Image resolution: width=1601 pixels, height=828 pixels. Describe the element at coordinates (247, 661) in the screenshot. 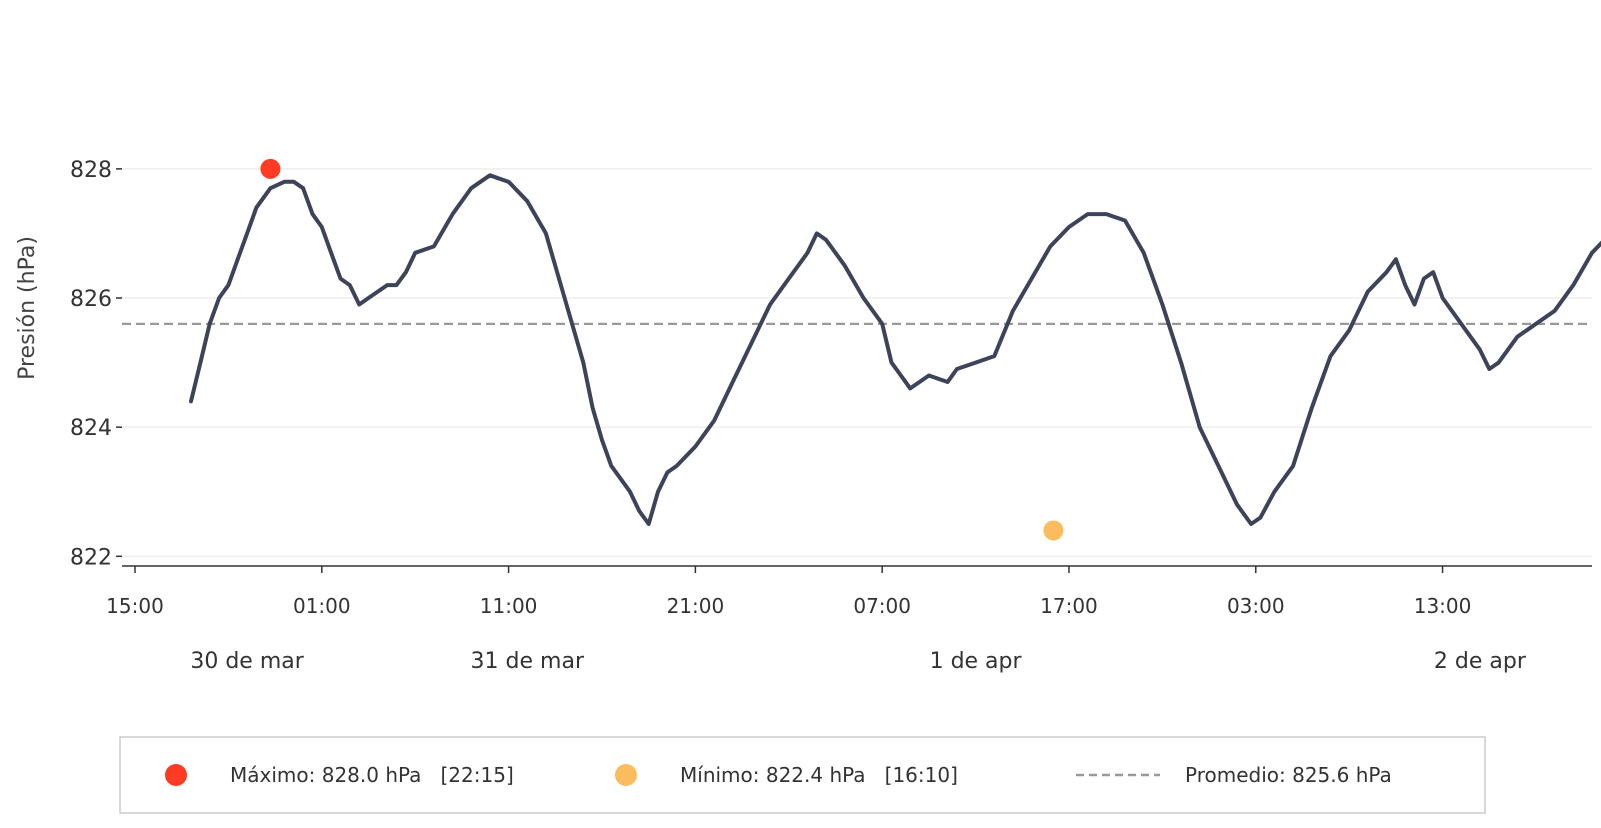

I see `date-label: 30 de mar` at that location.